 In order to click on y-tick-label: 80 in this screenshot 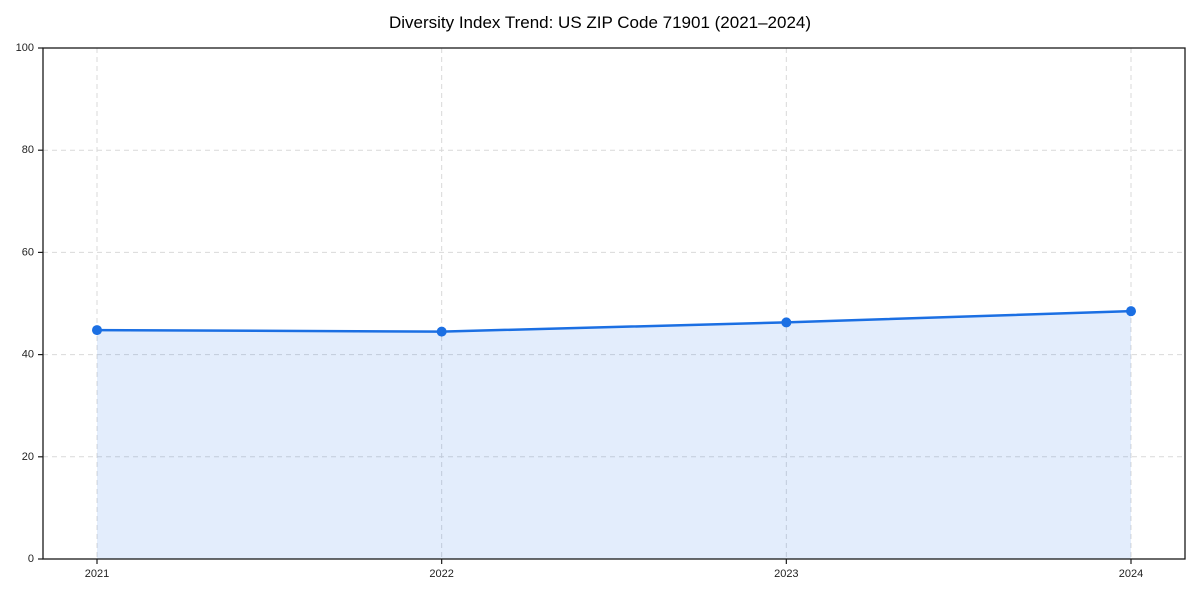, I will do `click(28, 150)`.